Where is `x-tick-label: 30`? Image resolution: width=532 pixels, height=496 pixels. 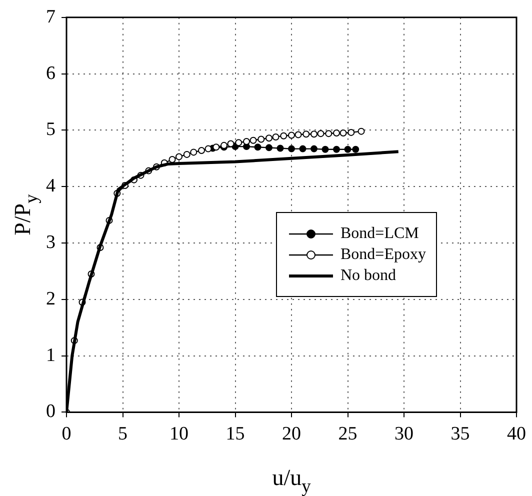 x-tick-label: 30 is located at coordinates (404, 434).